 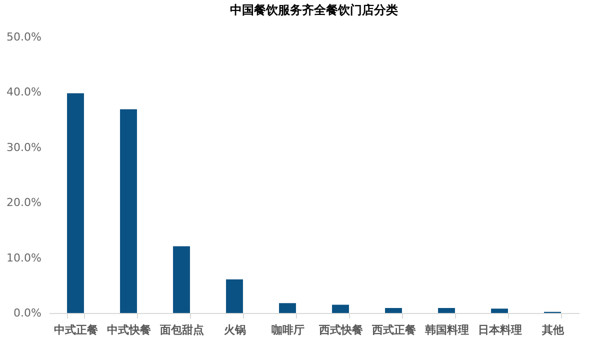 I want to click on x-tick-label: 西式快餐, so click(x=340, y=330).